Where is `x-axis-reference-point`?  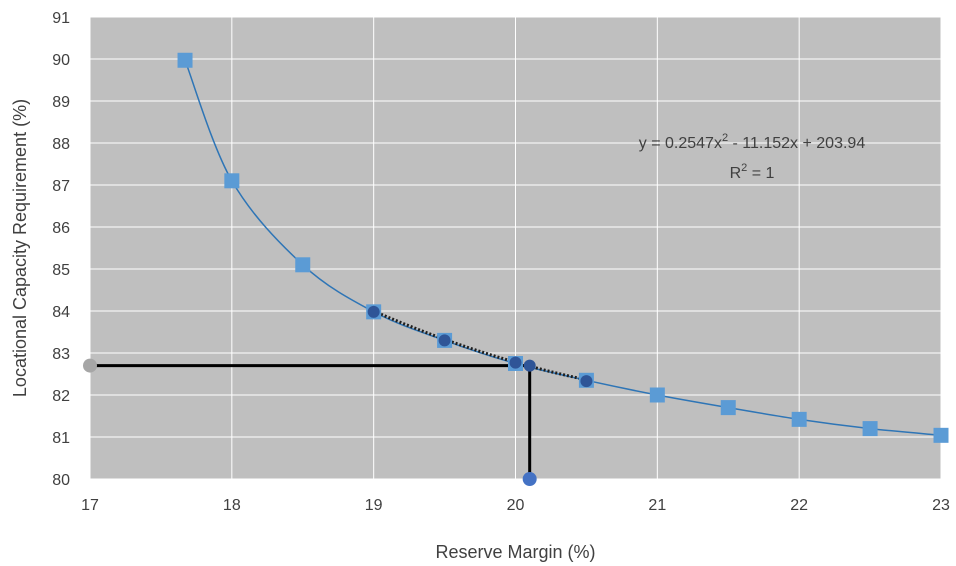
x-axis-reference-point is located at coordinates (529, 479).